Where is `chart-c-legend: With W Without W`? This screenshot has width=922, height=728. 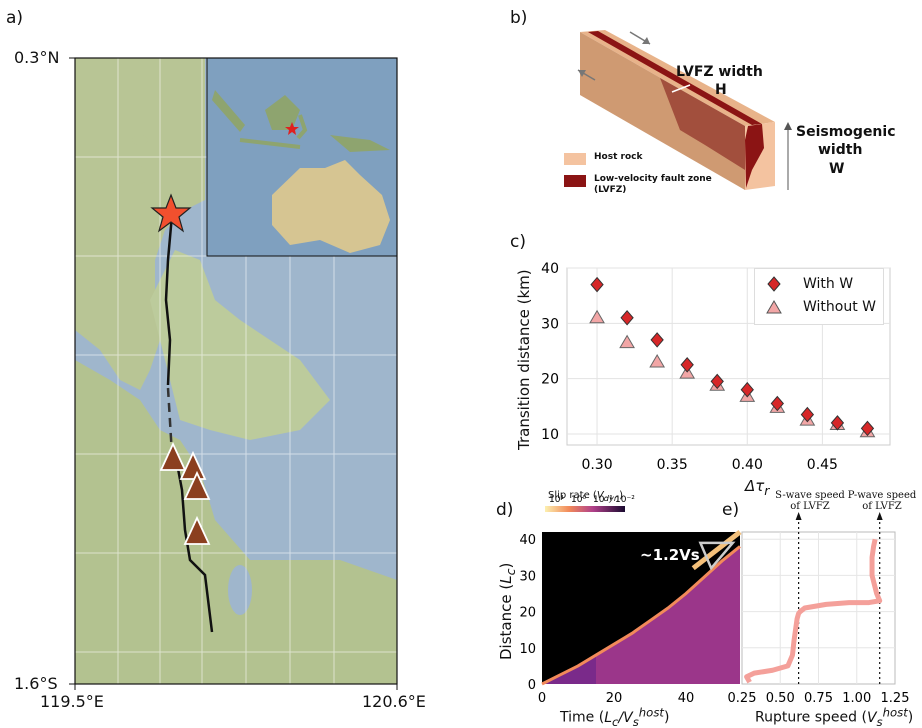
chart-c-legend: With W Without W is located at coordinates (819, 296).